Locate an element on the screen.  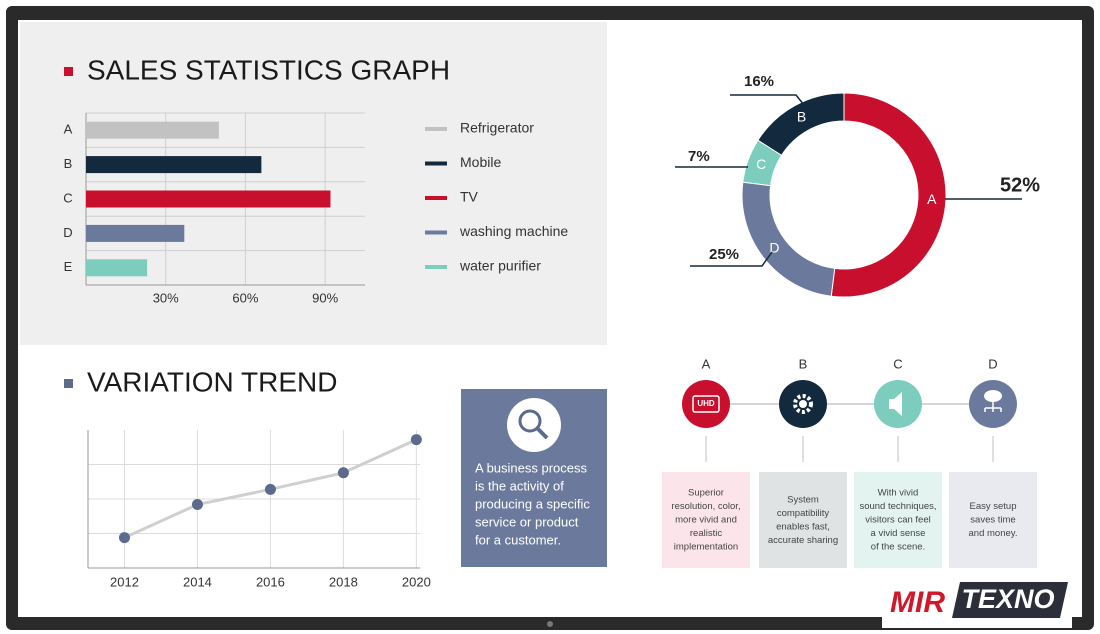
slice-letter: A is located at coordinates (932, 199).